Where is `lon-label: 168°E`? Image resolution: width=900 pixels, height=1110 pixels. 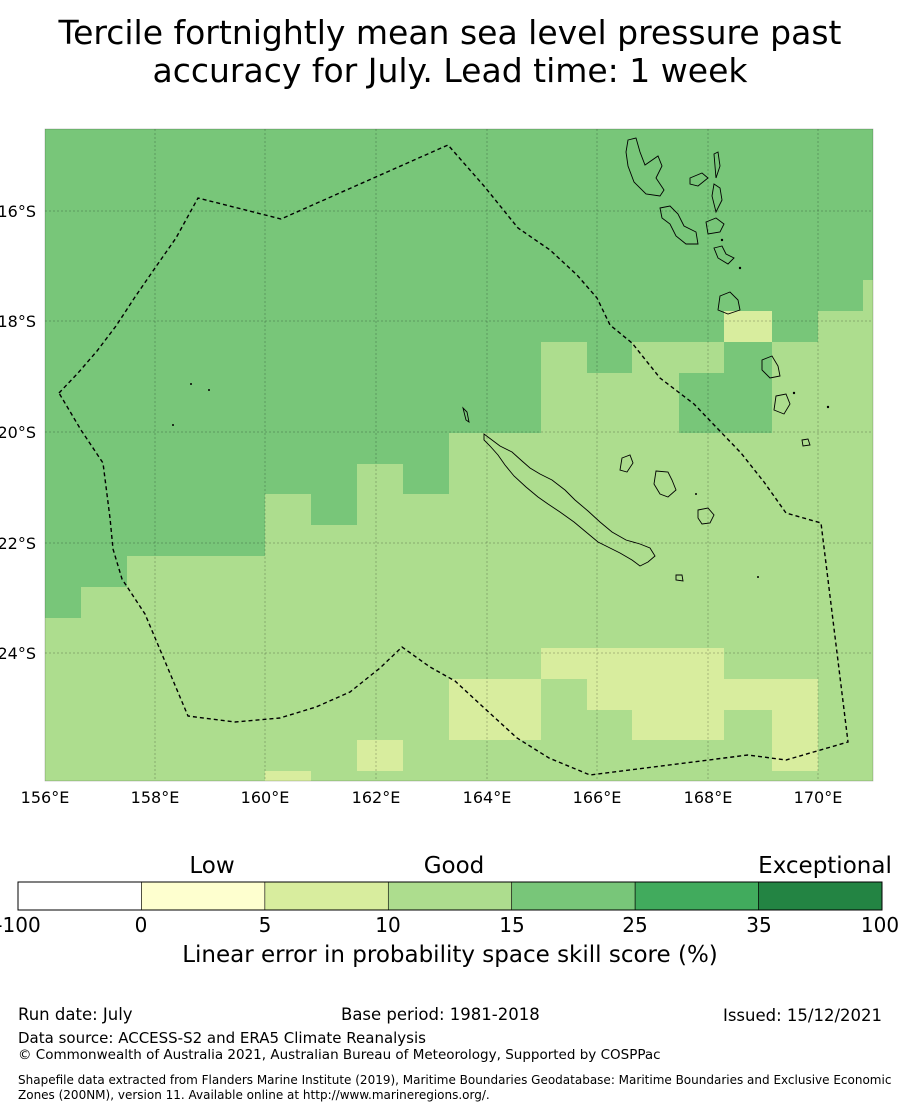
lon-label: 168°E is located at coordinates (708, 797).